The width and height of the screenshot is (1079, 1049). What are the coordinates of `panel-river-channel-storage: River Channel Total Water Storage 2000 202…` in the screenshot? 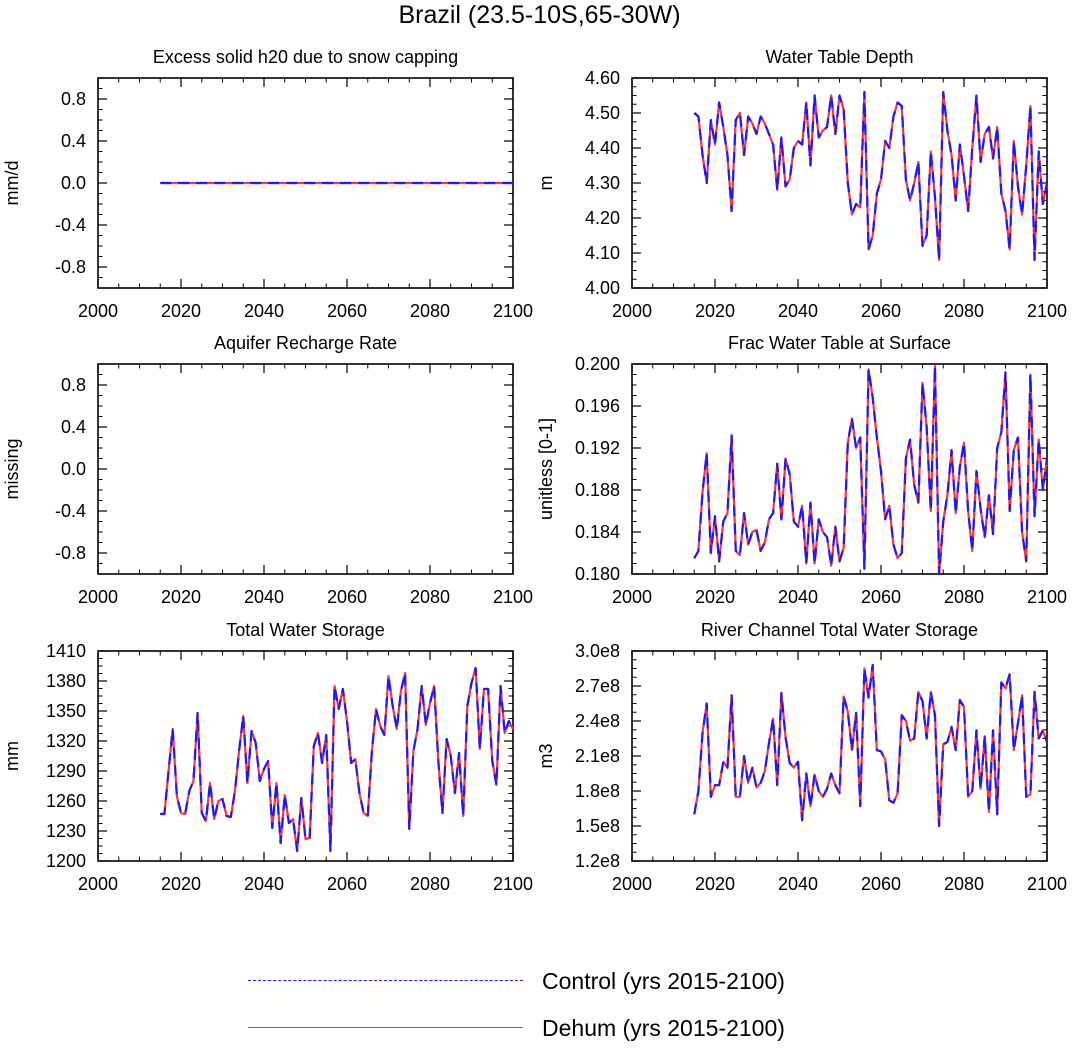 It's located at (801, 757).